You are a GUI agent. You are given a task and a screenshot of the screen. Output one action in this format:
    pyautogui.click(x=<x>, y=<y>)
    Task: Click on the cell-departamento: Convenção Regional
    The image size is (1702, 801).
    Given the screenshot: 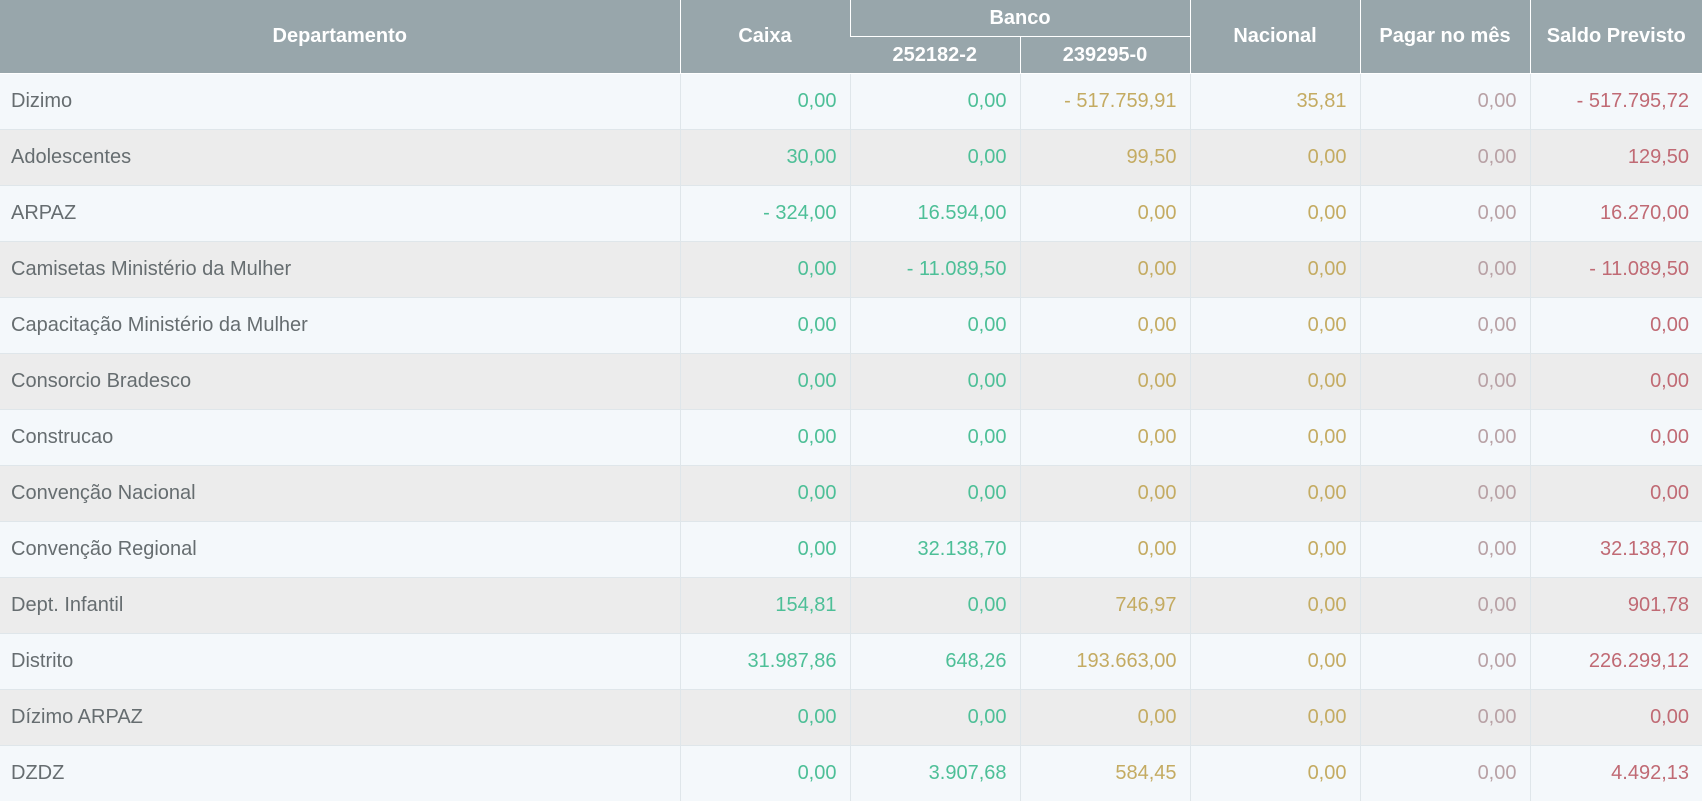 What is the action you would take?
    pyautogui.click(x=340, y=549)
    